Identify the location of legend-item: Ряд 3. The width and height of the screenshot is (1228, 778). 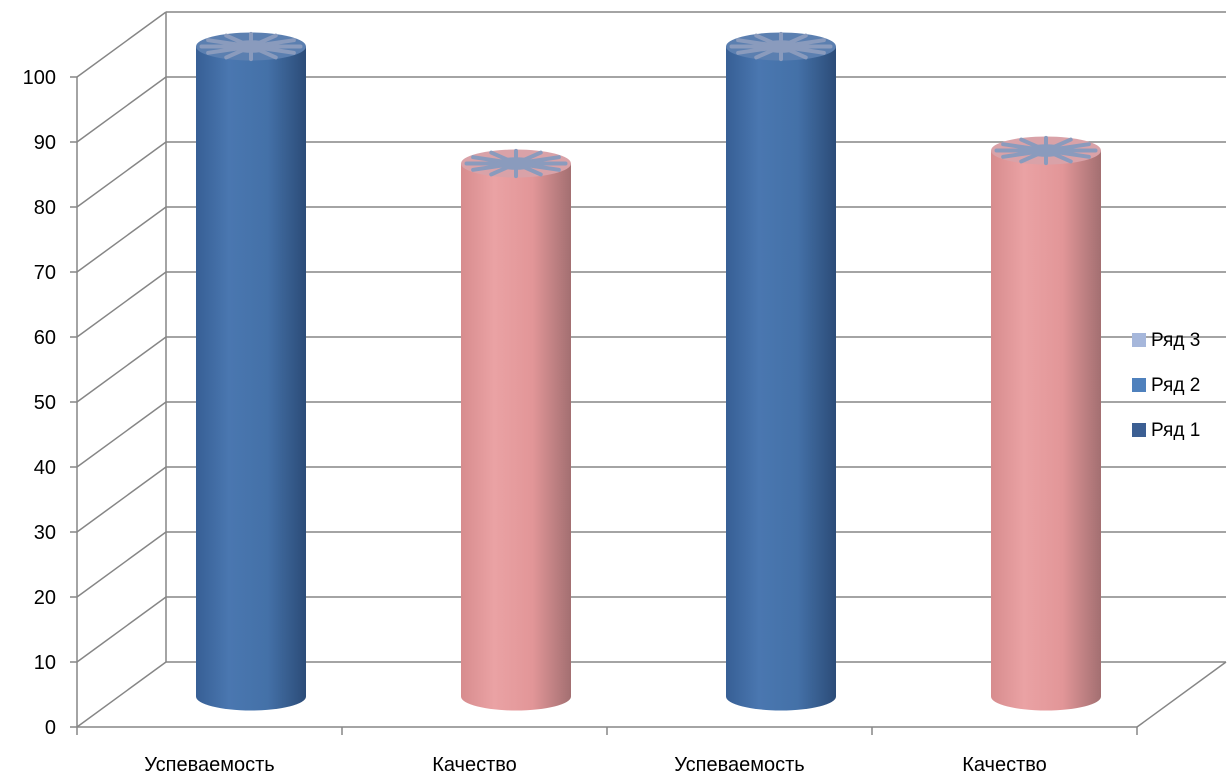
(1166, 340).